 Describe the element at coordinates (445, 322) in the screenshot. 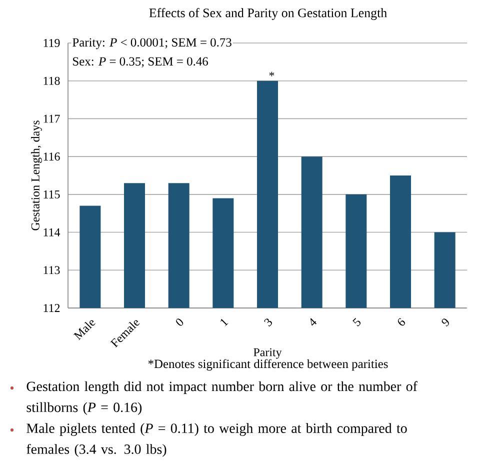

I see `x-tick-label: 9` at that location.